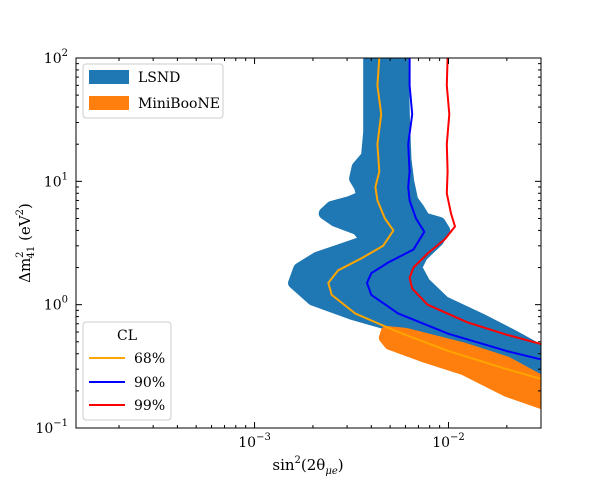  Describe the element at coordinates (149, 359) in the screenshot. I see `legend-label-68: 68%` at that location.